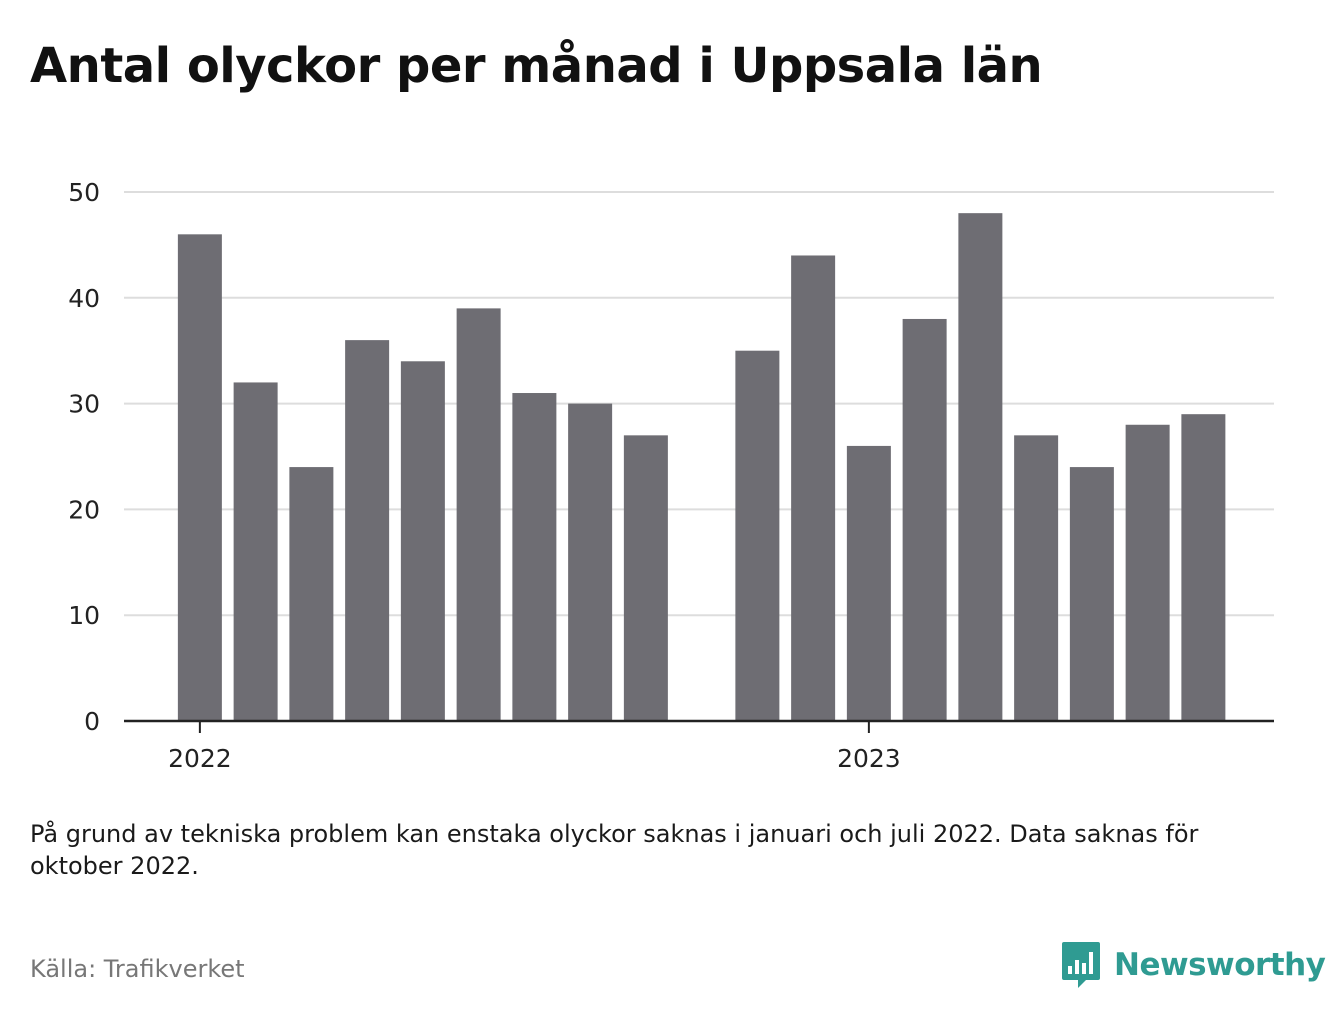 Image resolution: width=1340 pixels, height=1020 pixels. I want to click on x-tick-label: 2023, so click(869, 758).